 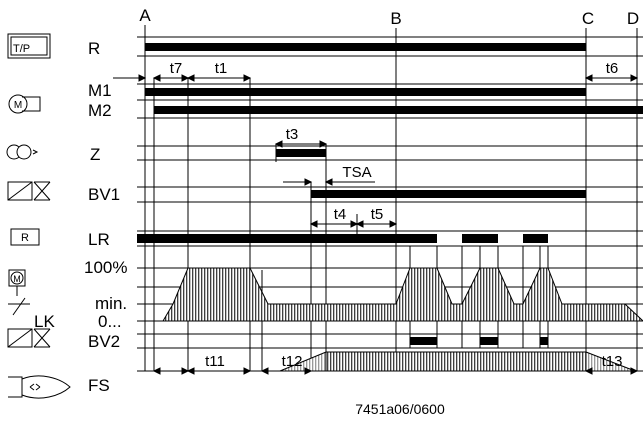 I want to click on actuator-motor-icon: M, so click(x=17, y=282).